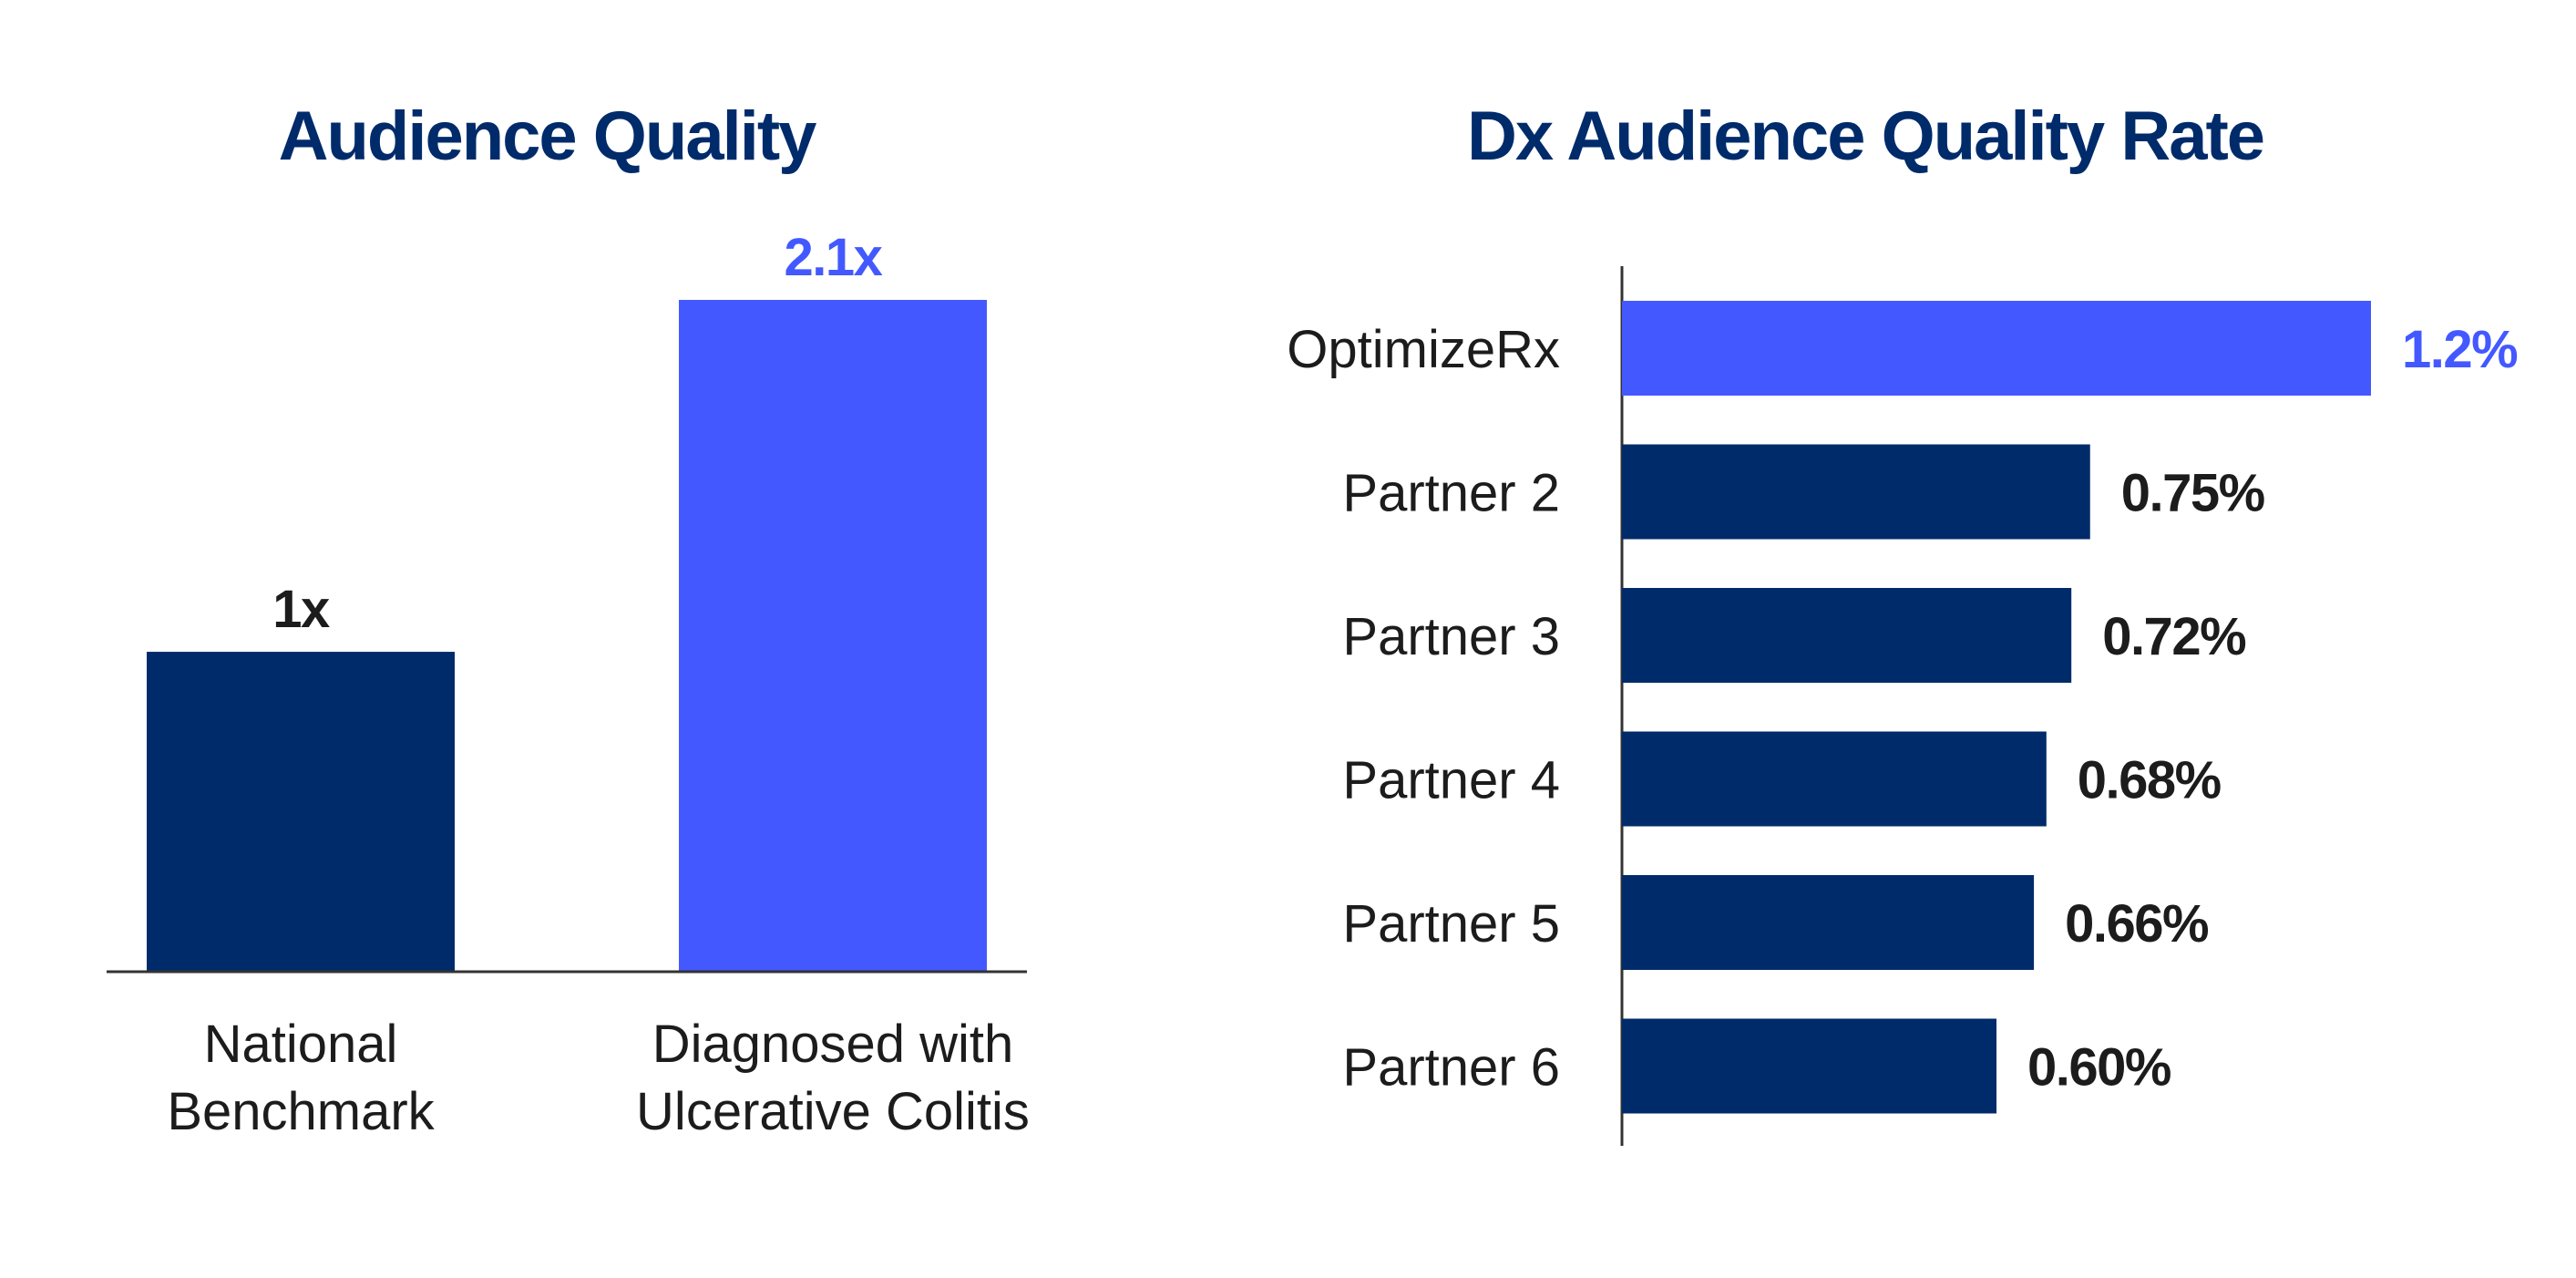 The width and height of the screenshot is (2576, 1278). I want to click on category-label: OptimizeRx, so click(1424, 349).